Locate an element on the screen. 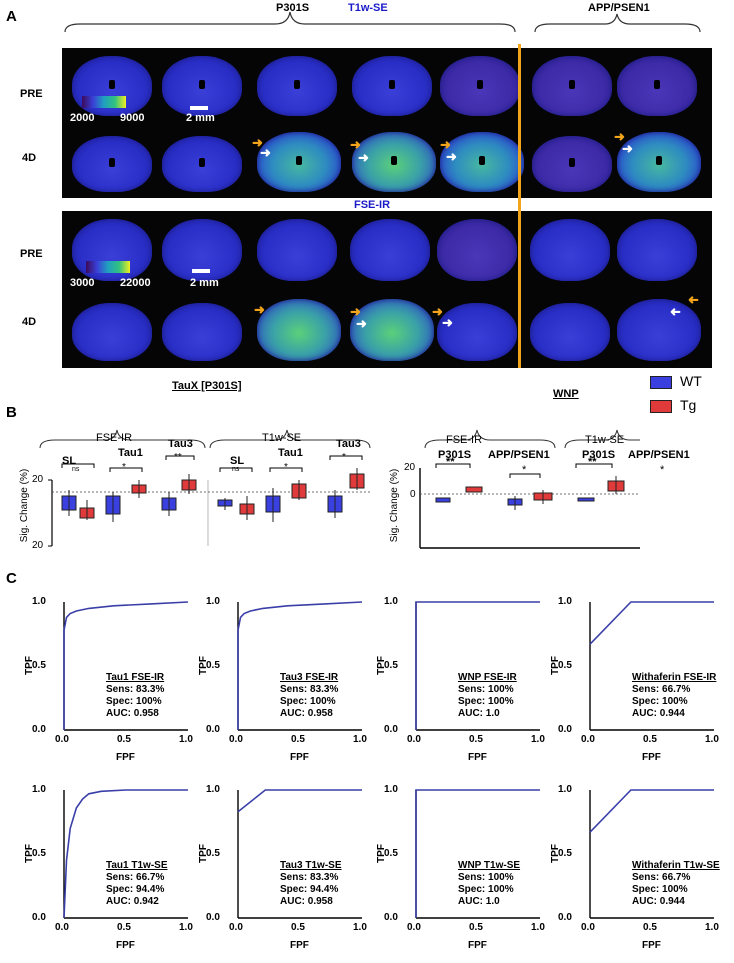 This screenshot has width=734, height=963. roc-title: Tau3 FSE-IR is located at coordinates (309, 677).